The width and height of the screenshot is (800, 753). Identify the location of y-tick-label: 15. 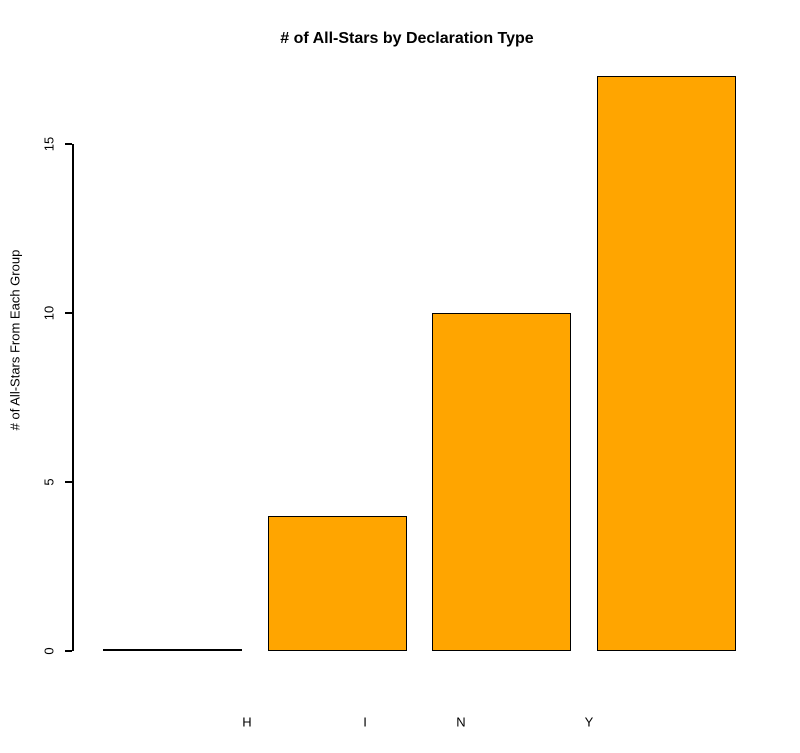
(49, 144).